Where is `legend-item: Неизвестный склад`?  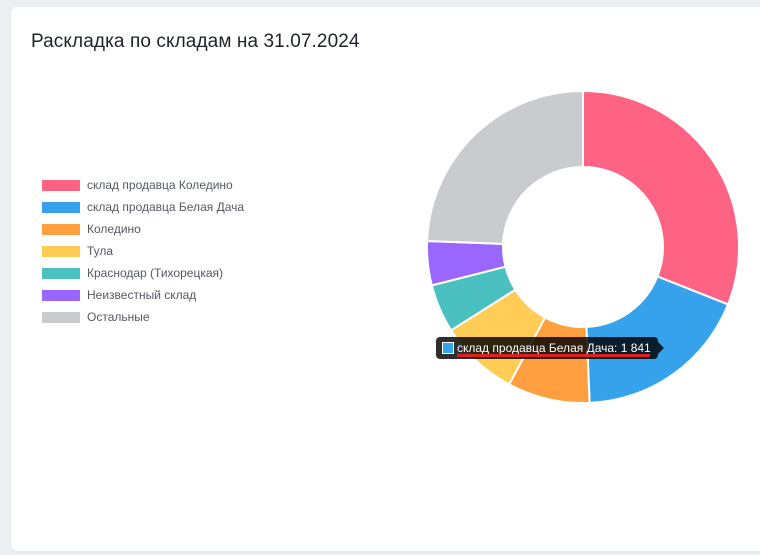 legend-item: Неизвестный склад is located at coordinates (143, 295).